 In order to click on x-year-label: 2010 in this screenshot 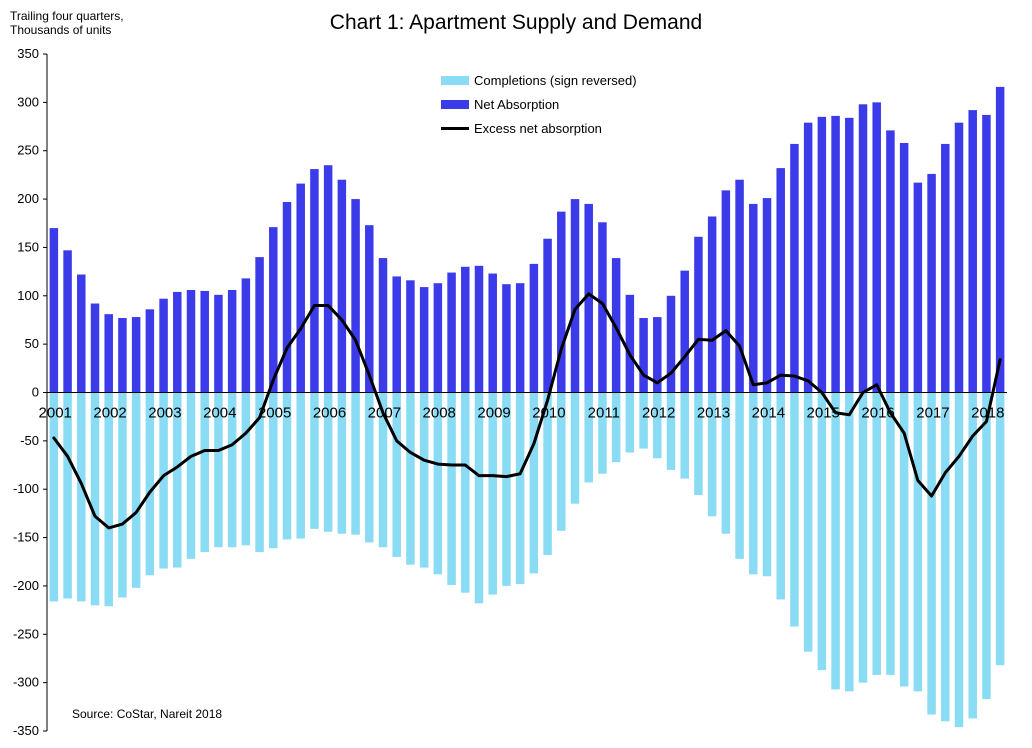, I will do `click(548, 413)`.